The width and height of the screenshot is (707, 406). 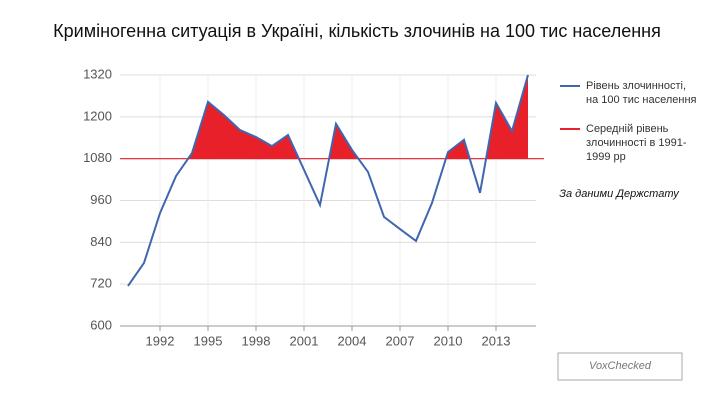 I want to click on area-above-average, so click(x=358, y=117).